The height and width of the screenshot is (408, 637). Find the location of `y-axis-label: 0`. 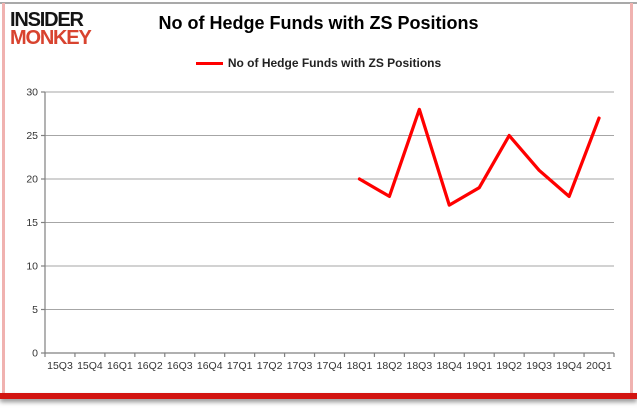

y-axis-label: 0 is located at coordinates (35, 354).